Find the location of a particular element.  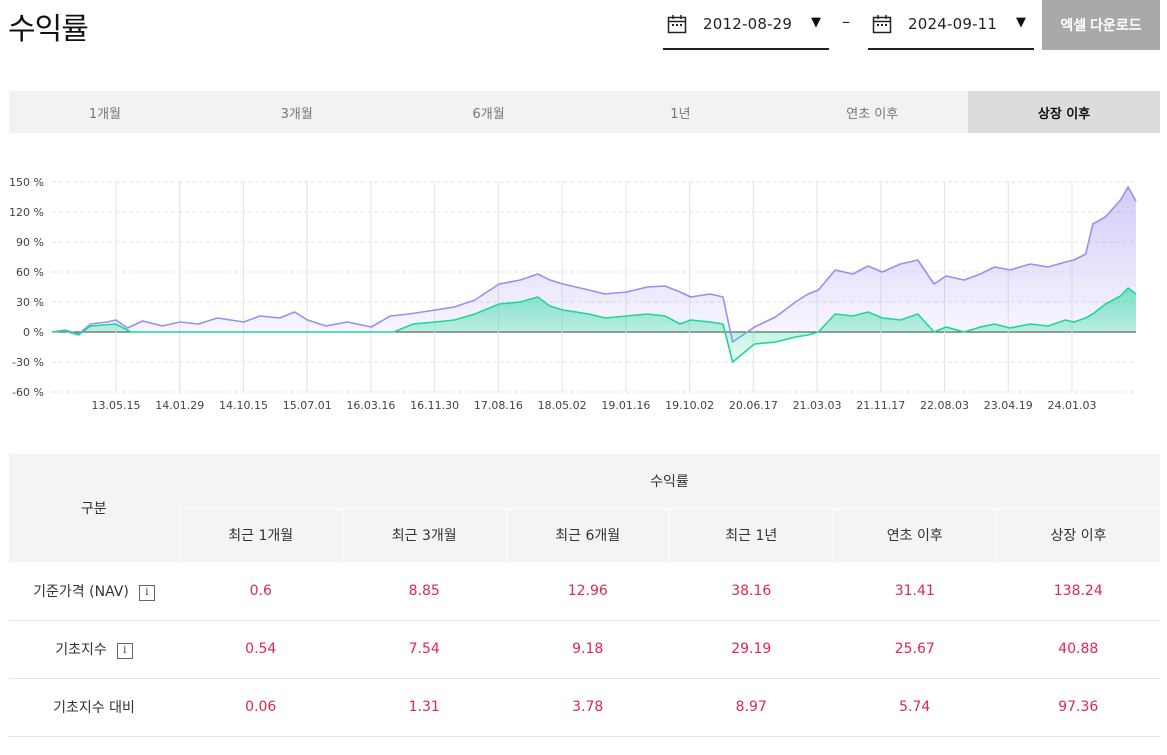

column-header: 최근 3개월 is located at coordinates (424, 535).